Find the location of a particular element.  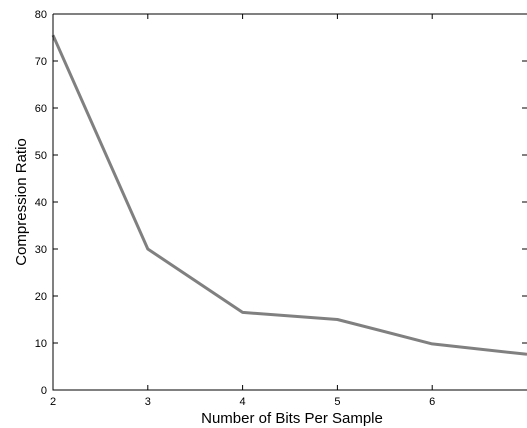

y-tick-label: 10 is located at coordinates (41, 344).